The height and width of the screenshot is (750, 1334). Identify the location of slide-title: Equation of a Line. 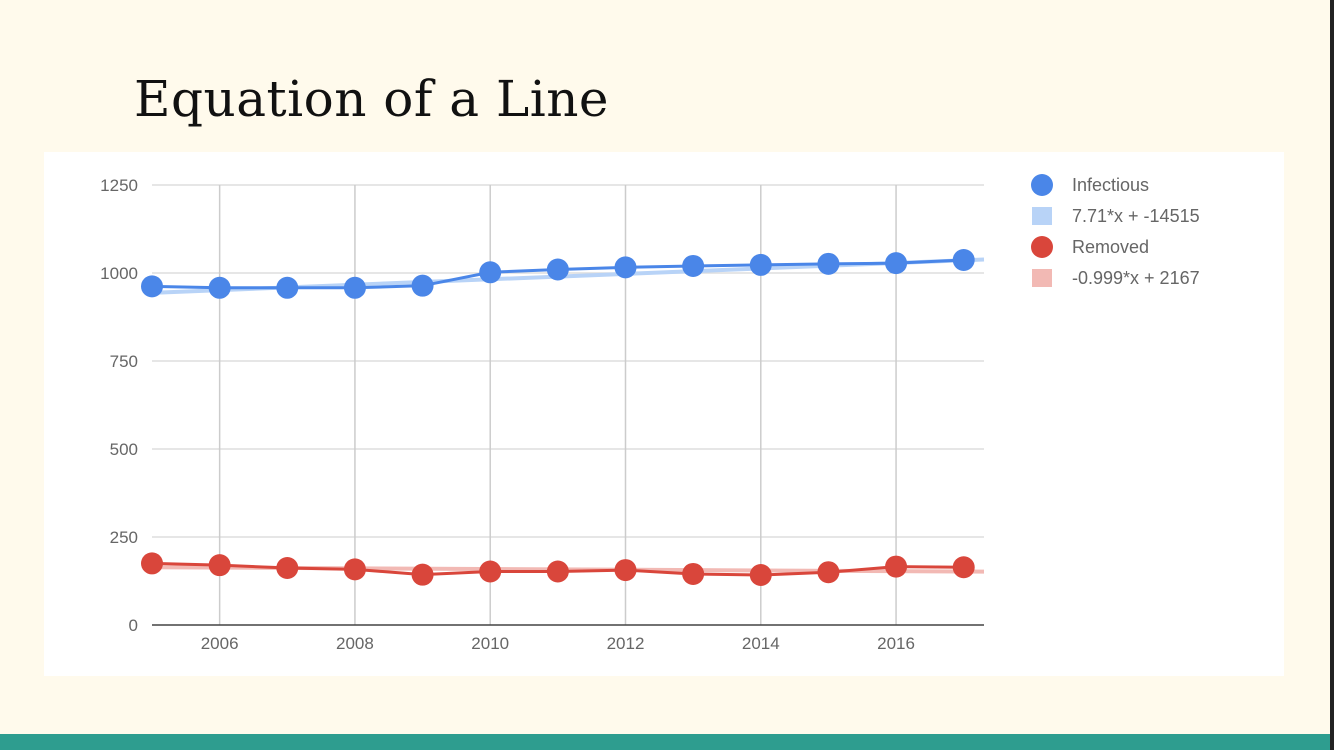
(371, 99).